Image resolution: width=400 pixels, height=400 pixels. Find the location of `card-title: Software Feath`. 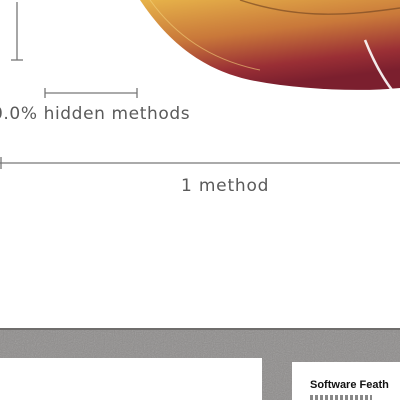

card-title: Software Feath is located at coordinates (349, 385).